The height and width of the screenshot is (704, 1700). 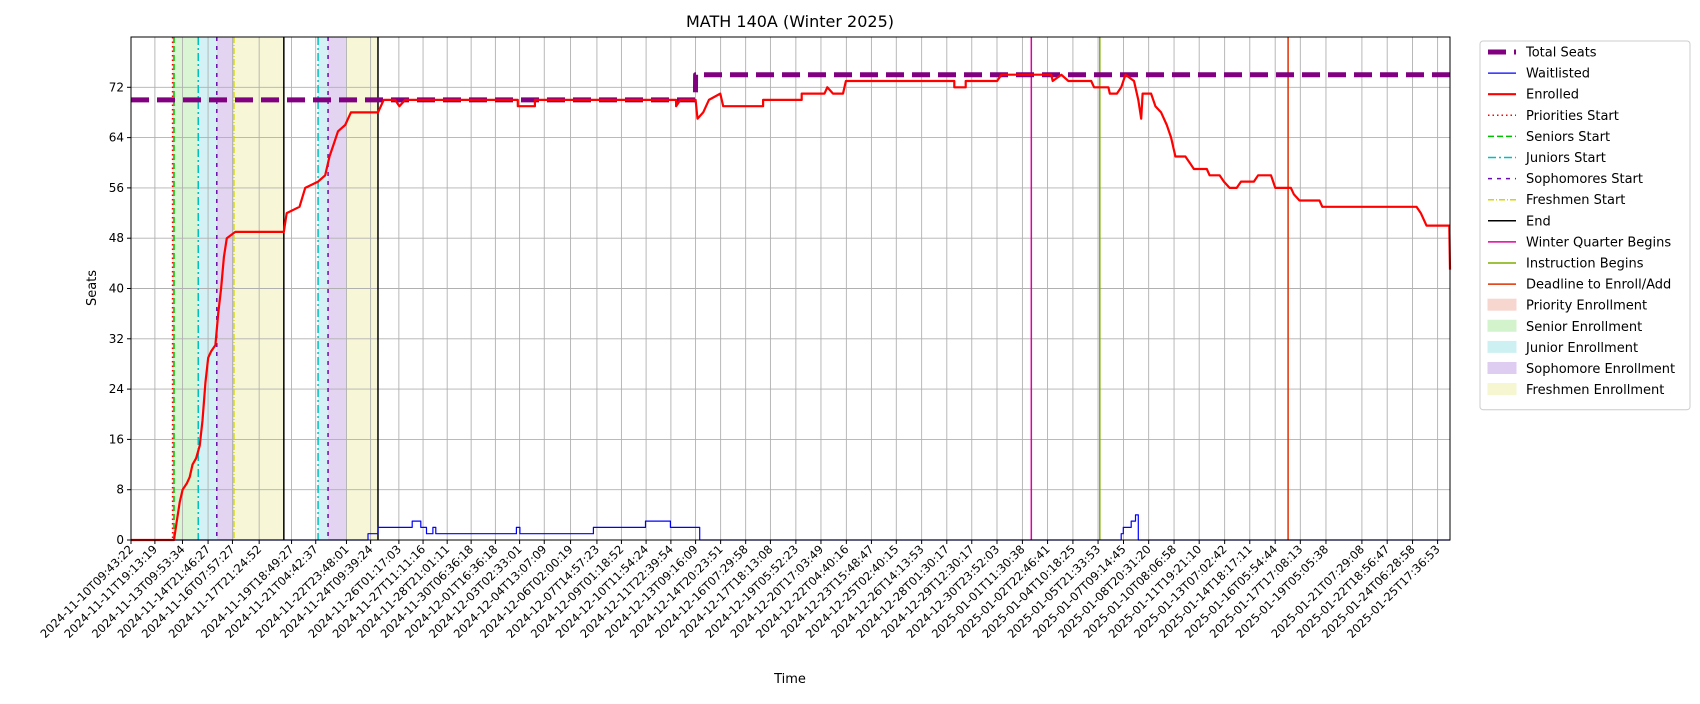 What do you see at coordinates (92, 288) in the screenshot?
I see `y-axis-label: Seats` at bounding box center [92, 288].